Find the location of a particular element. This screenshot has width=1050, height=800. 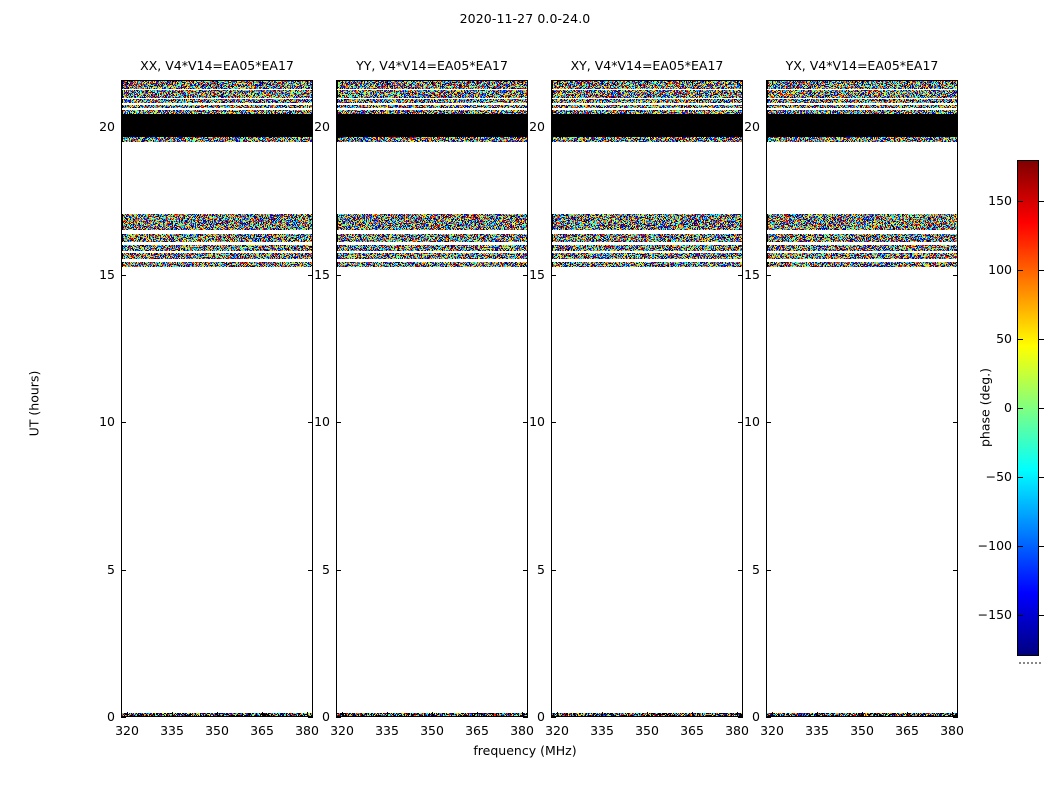

colorbar-tick-label: −150 is located at coordinates (994, 614).